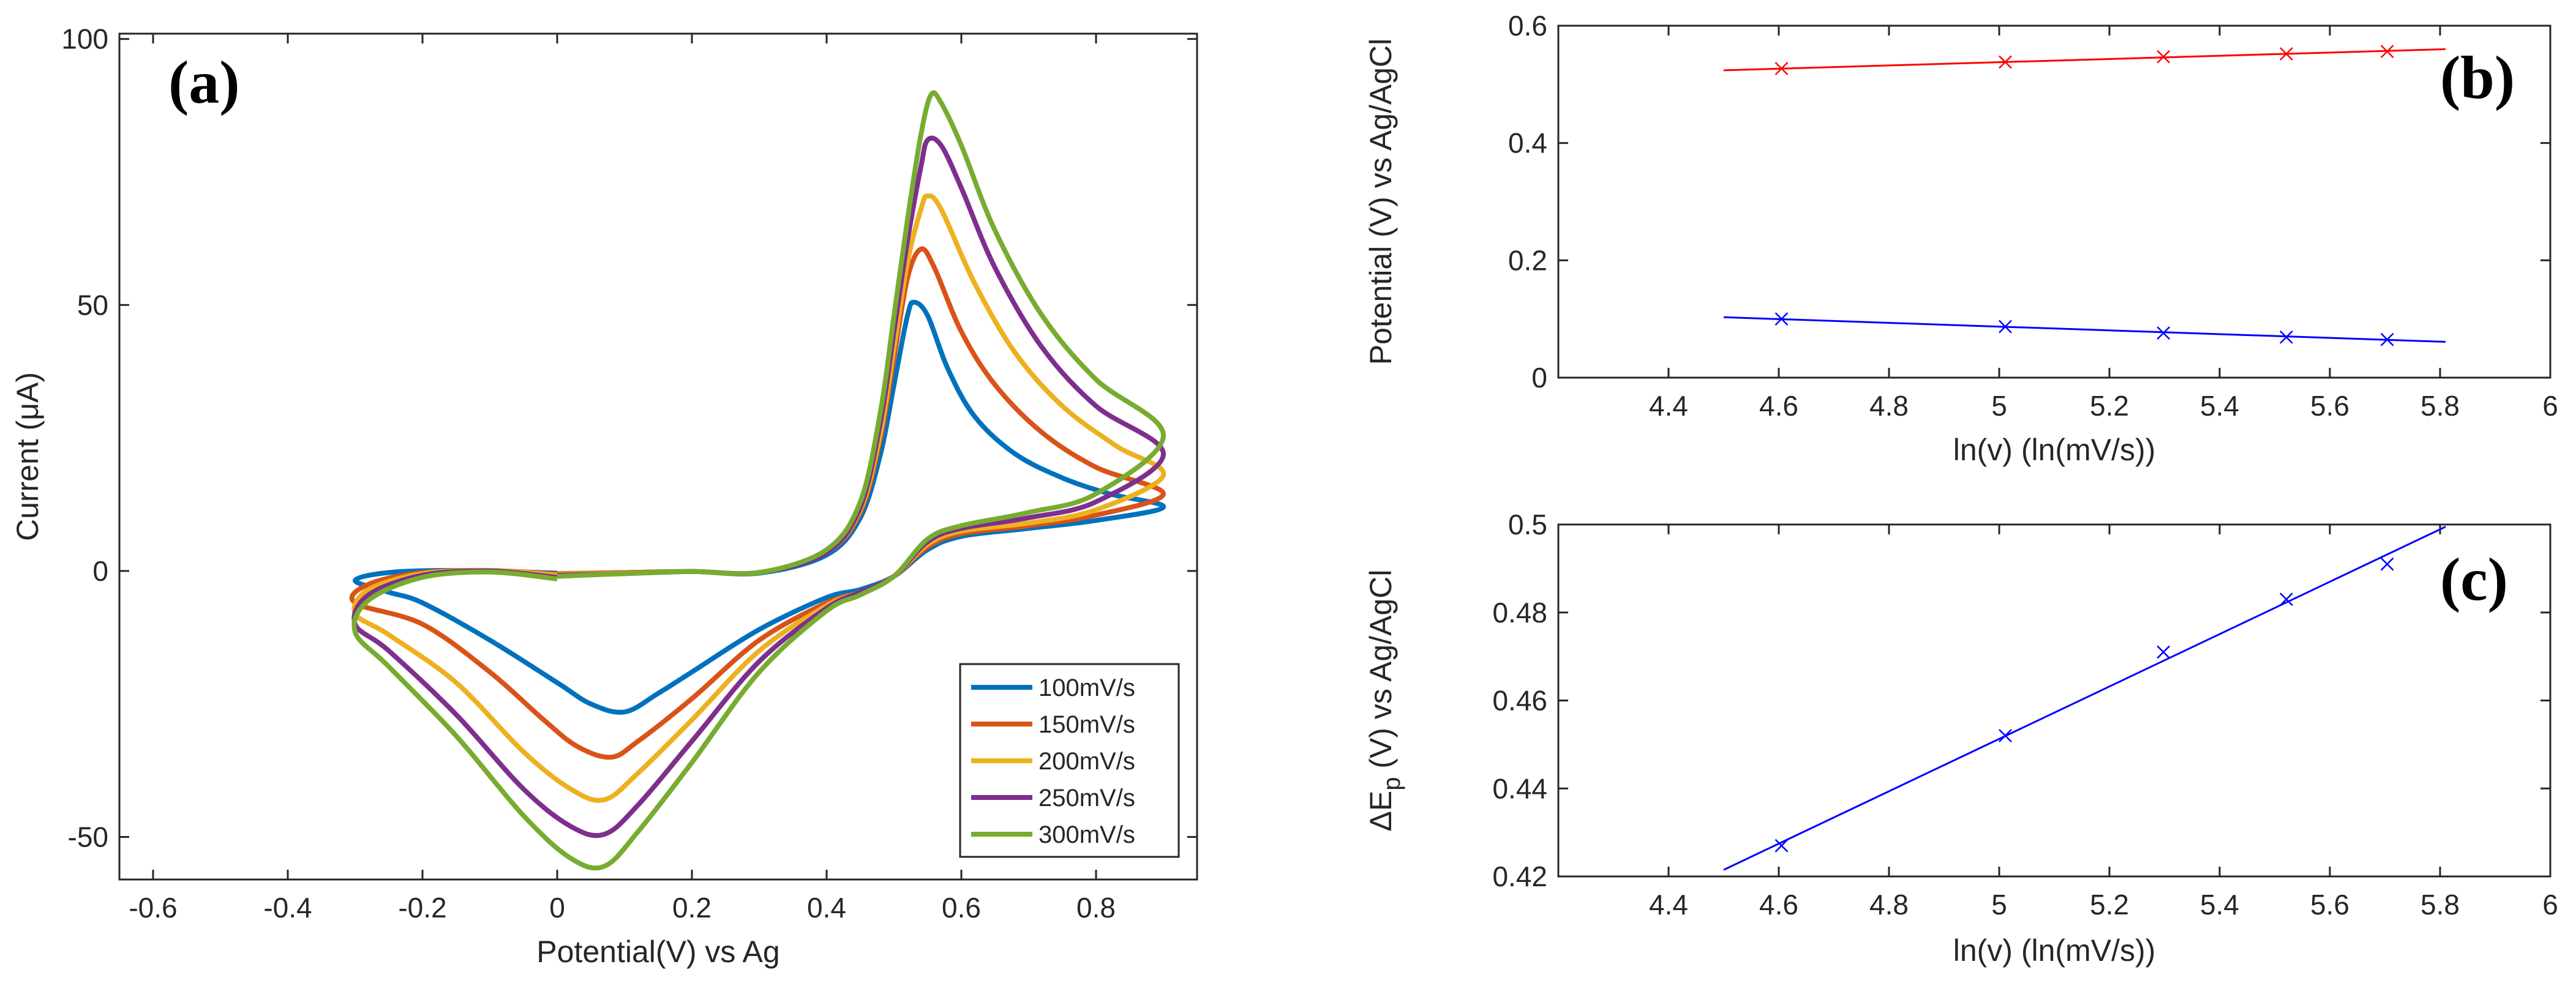 Image resolution: width=2576 pixels, height=986 pixels. I want to click on panel-c-axes-box, so click(2054, 700).